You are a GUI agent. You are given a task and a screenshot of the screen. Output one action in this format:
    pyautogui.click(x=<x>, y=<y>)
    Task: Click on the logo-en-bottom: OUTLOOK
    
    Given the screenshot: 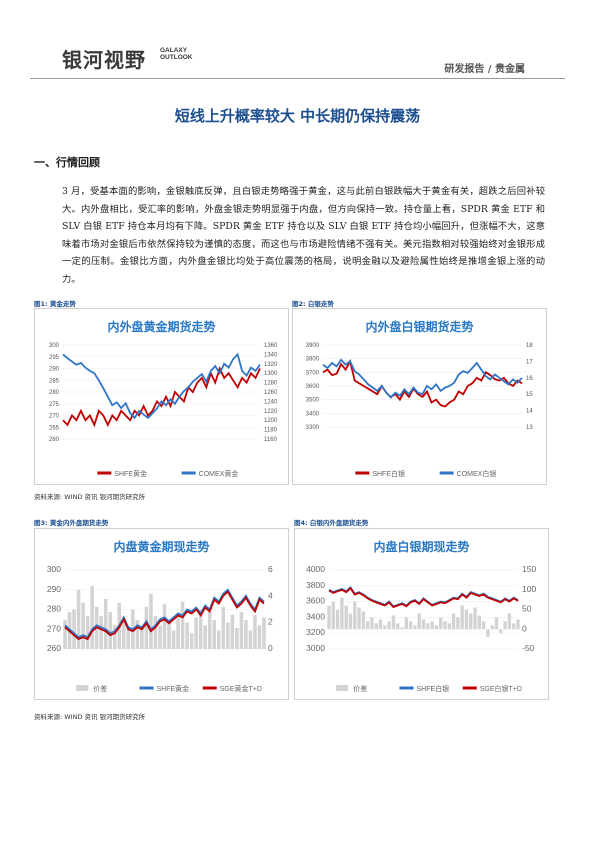 What is the action you would take?
    pyautogui.click(x=176, y=57)
    